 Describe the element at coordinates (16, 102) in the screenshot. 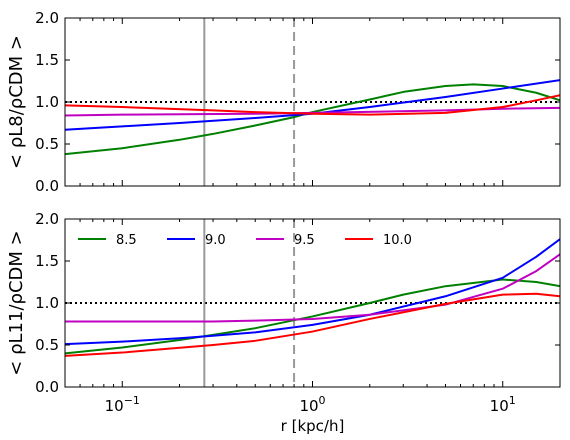

I see `y-axis-label: < ρL8/ρCDM >` at that location.